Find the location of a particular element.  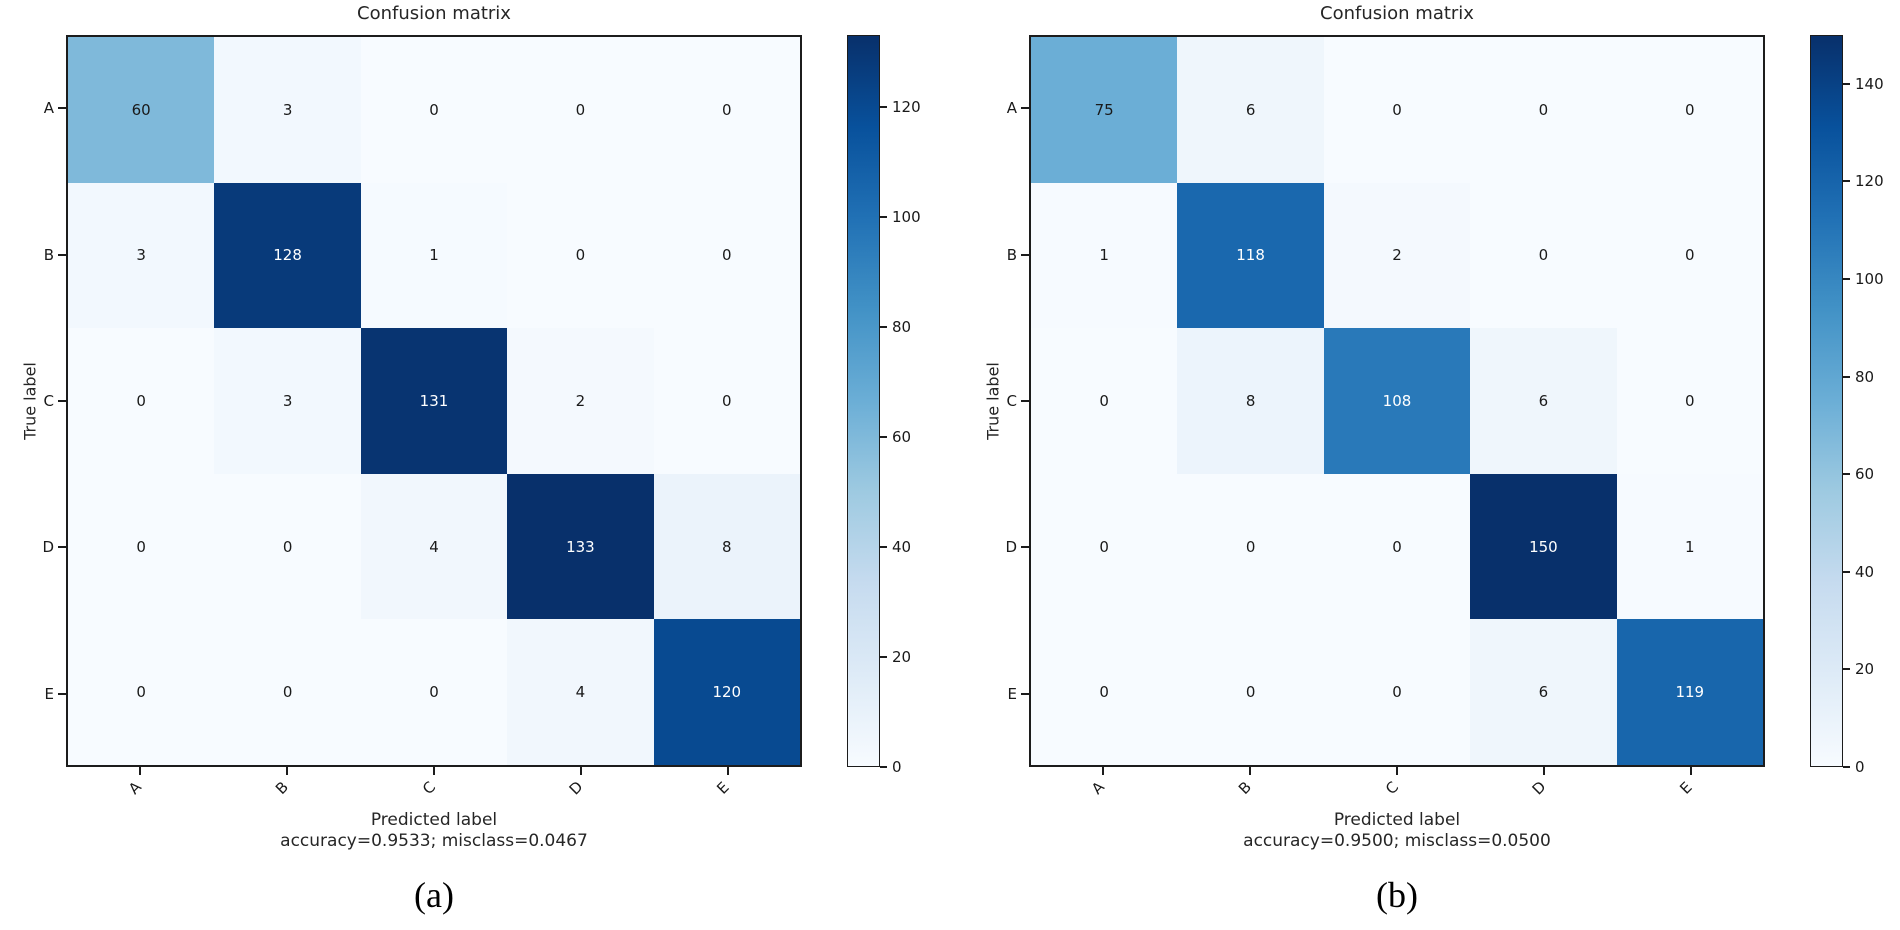

matrix-cell: 1 is located at coordinates (1104, 255).